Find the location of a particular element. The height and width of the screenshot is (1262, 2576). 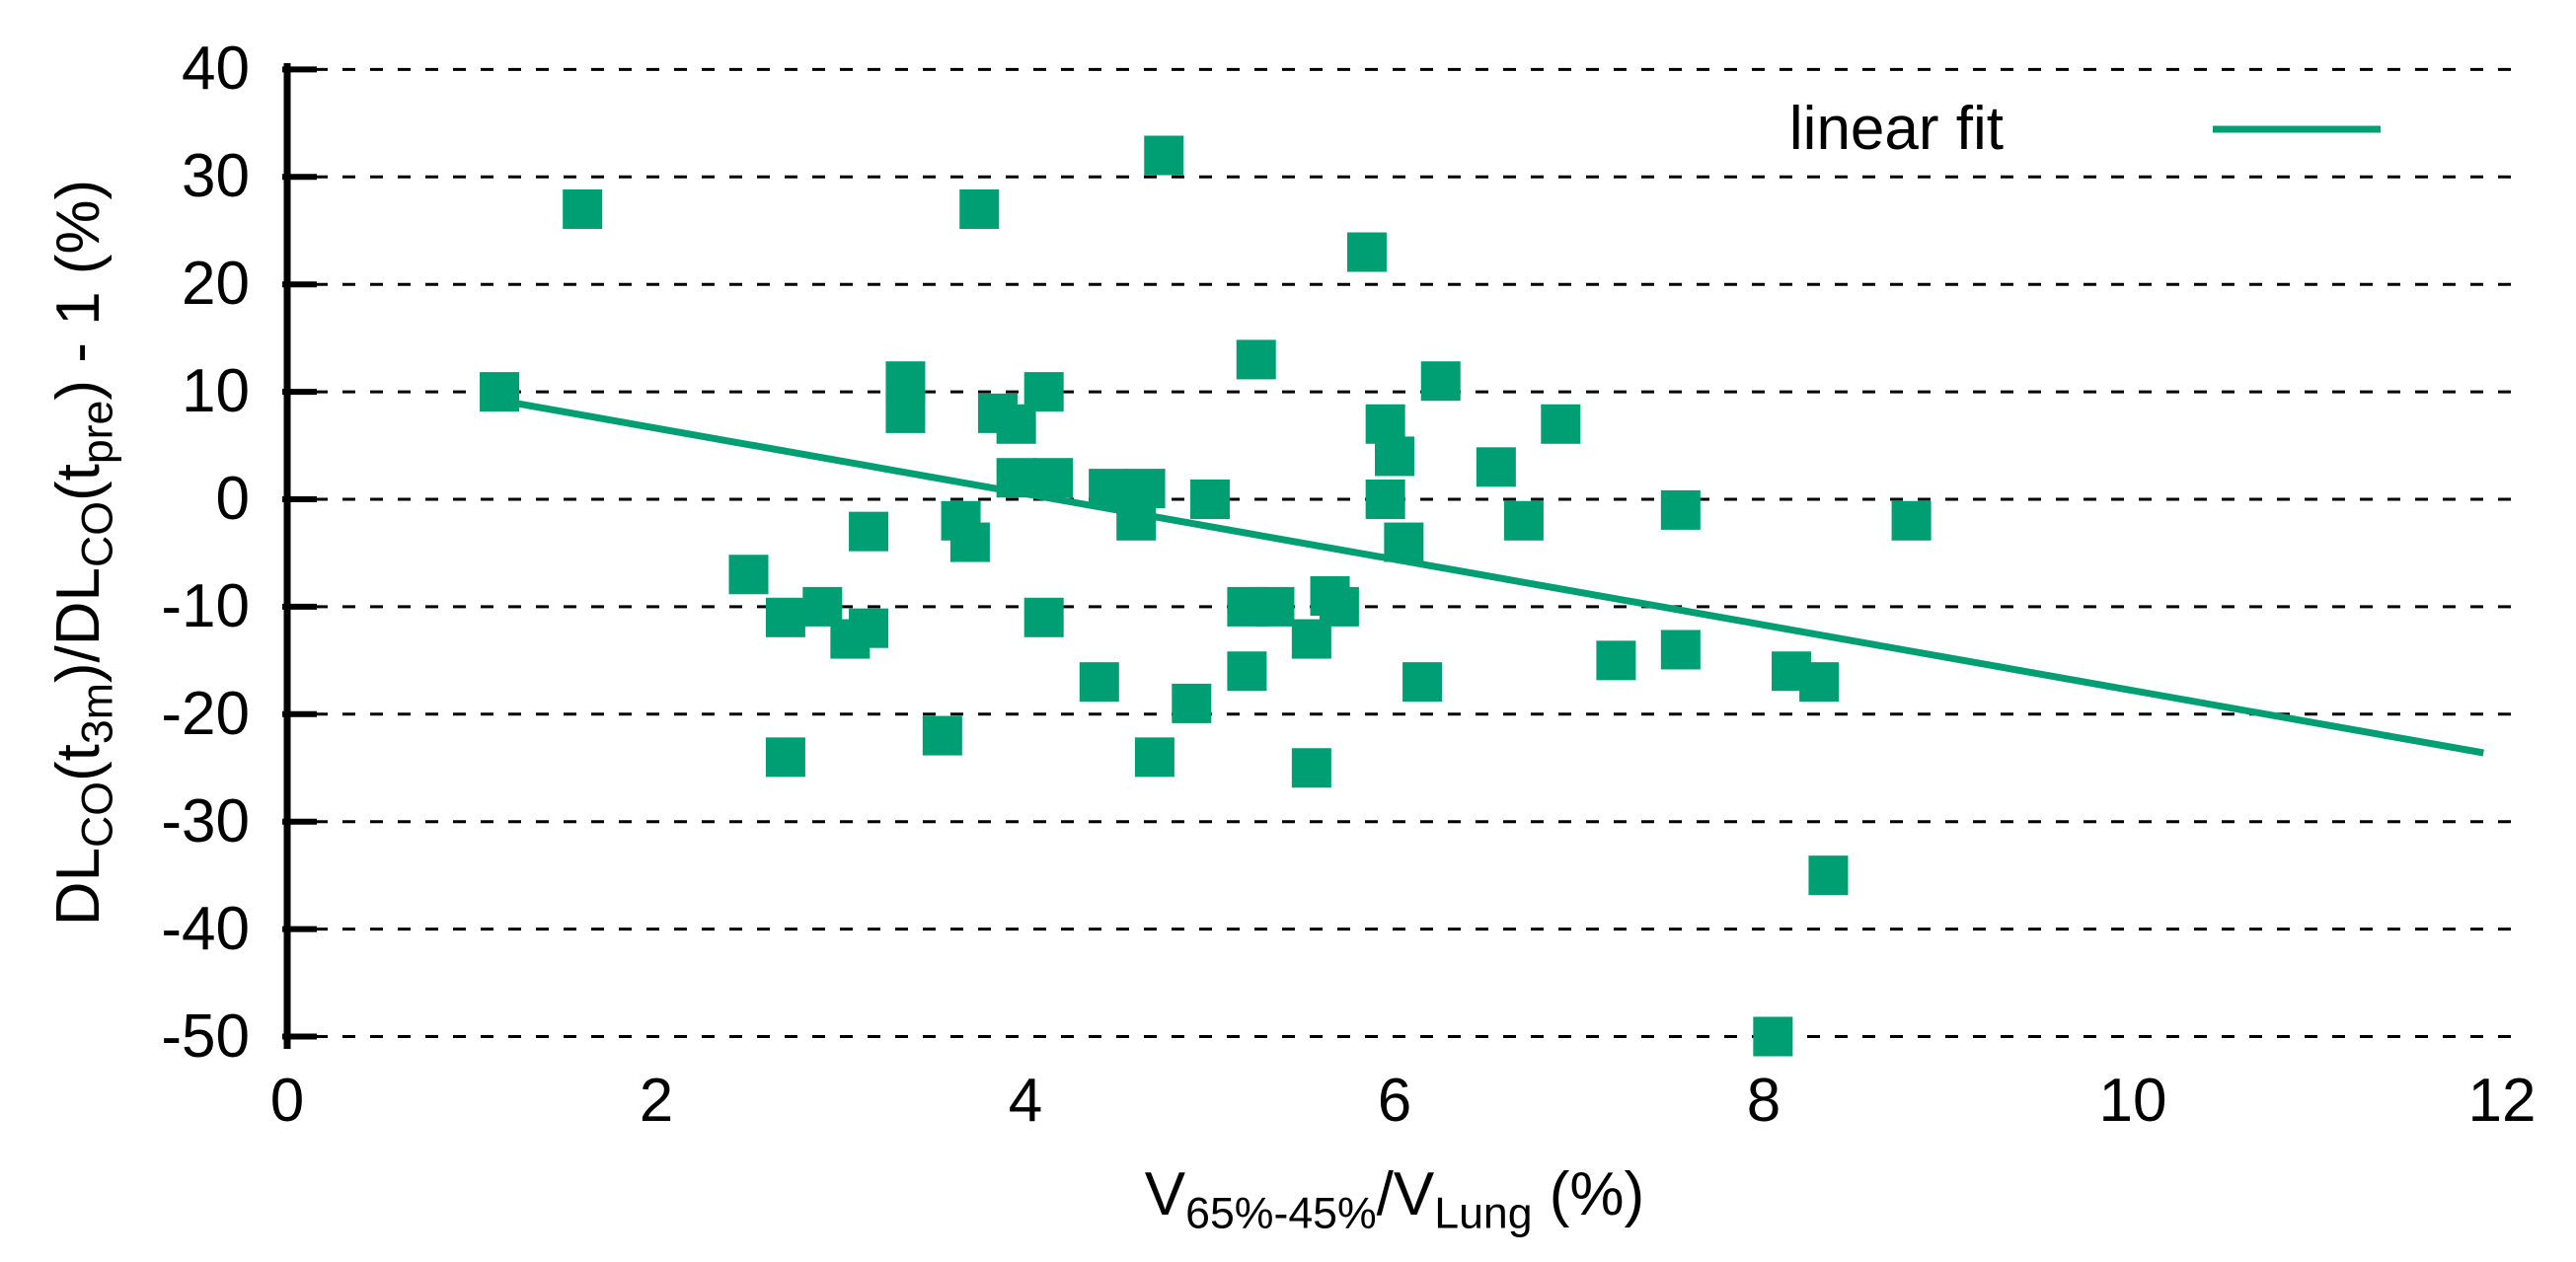

axis-label-subscript: Lung is located at coordinates (1483, 1213).